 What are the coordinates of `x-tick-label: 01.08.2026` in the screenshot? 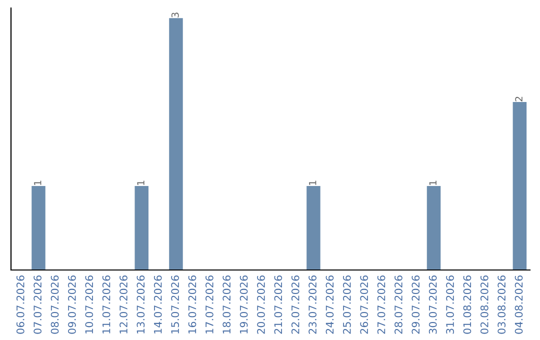 It's located at (467, 305).